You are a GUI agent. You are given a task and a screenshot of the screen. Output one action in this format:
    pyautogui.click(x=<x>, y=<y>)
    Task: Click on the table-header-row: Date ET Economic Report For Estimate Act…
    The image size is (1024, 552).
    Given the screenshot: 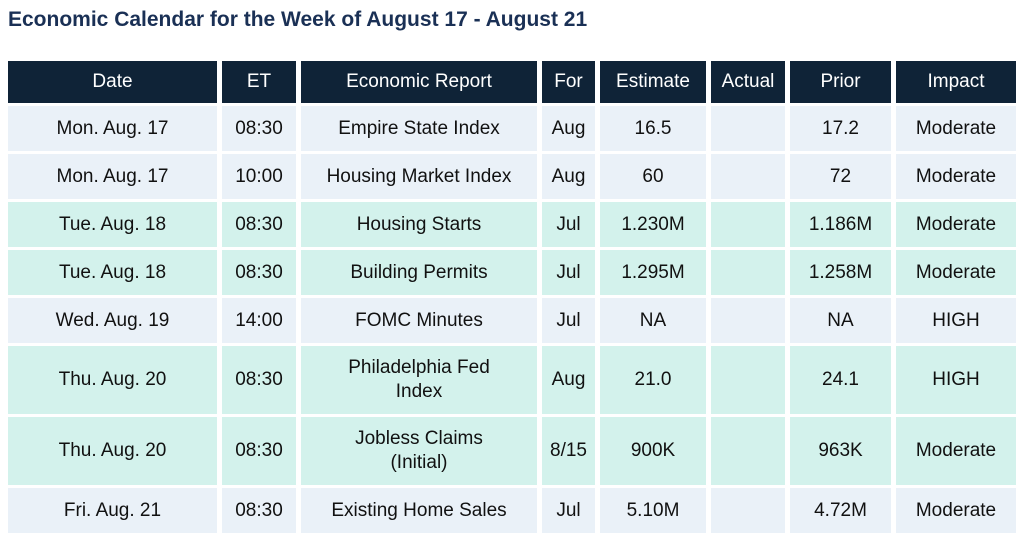 What is the action you would take?
    pyautogui.click(x=512, y=82)
    